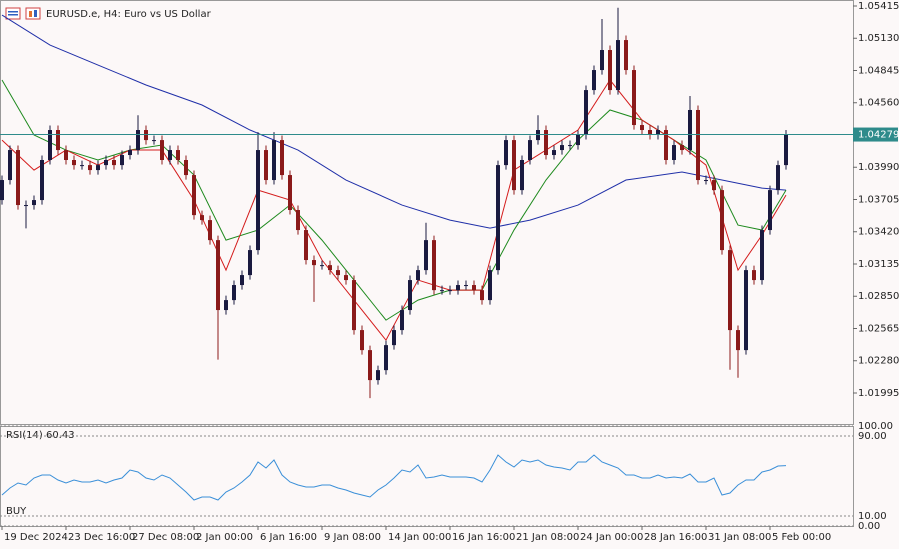  I want to click on y-tick-label: 100.00, so click(875, 426).